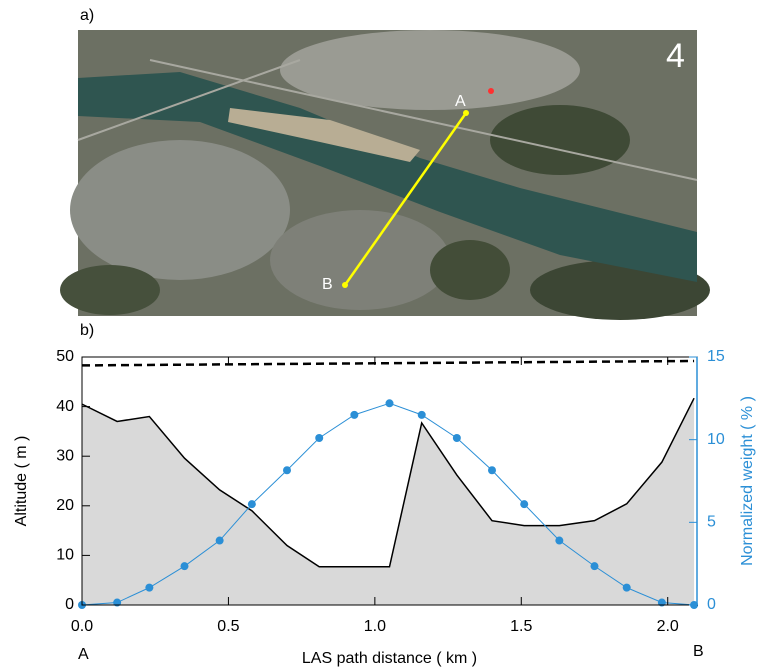 The width and height of the screenshot is (761, 669). Describe the element at coordinates (668, 626) in the screenshot. I see `x-tick-label: 2.0` at that location.